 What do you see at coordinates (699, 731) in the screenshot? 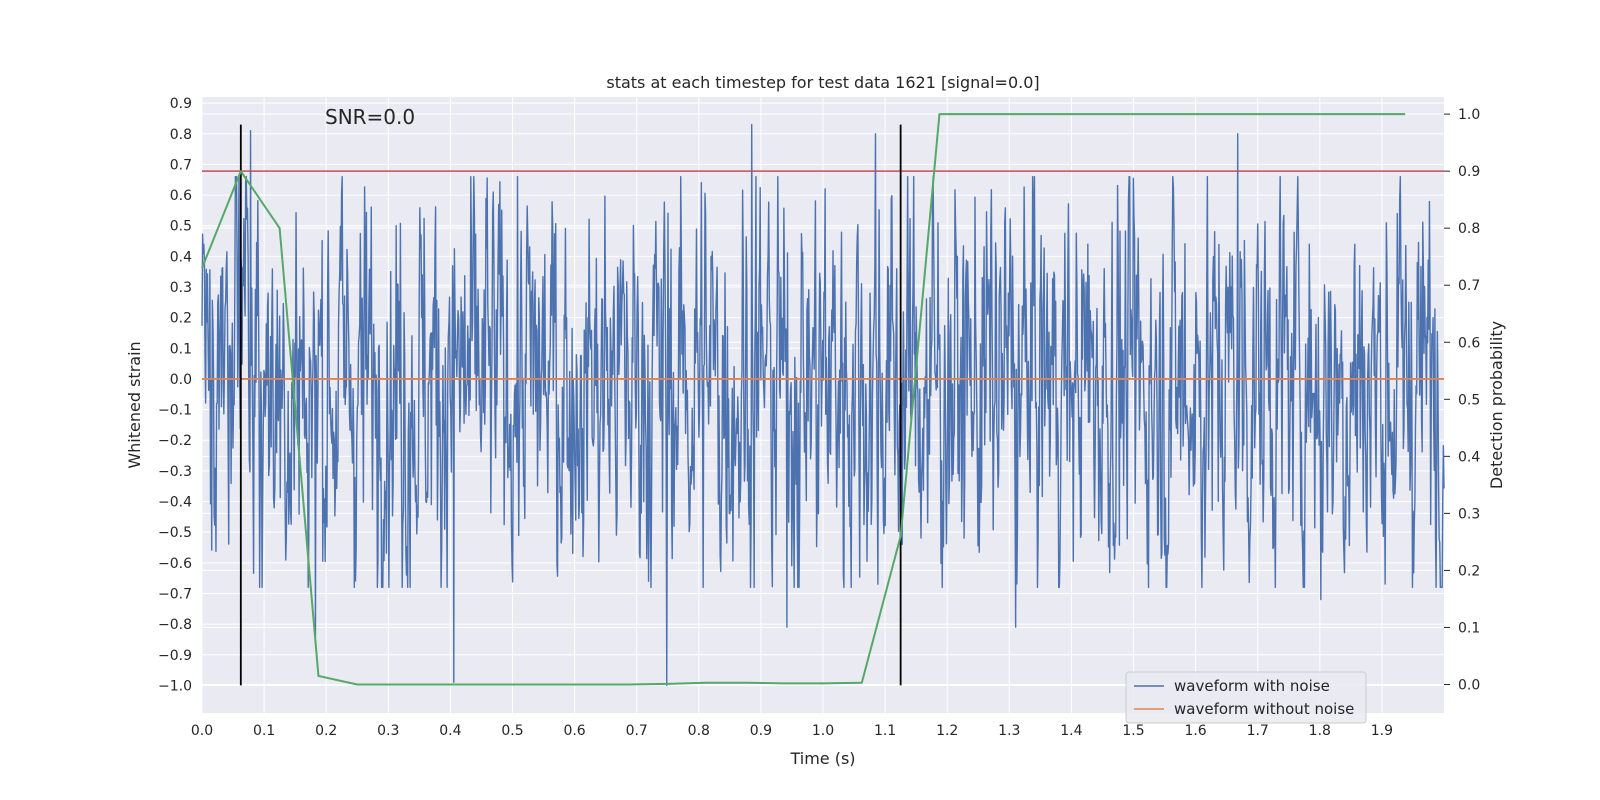
I see `x-tick-label: 0.8` at bounding box center [699, 731].